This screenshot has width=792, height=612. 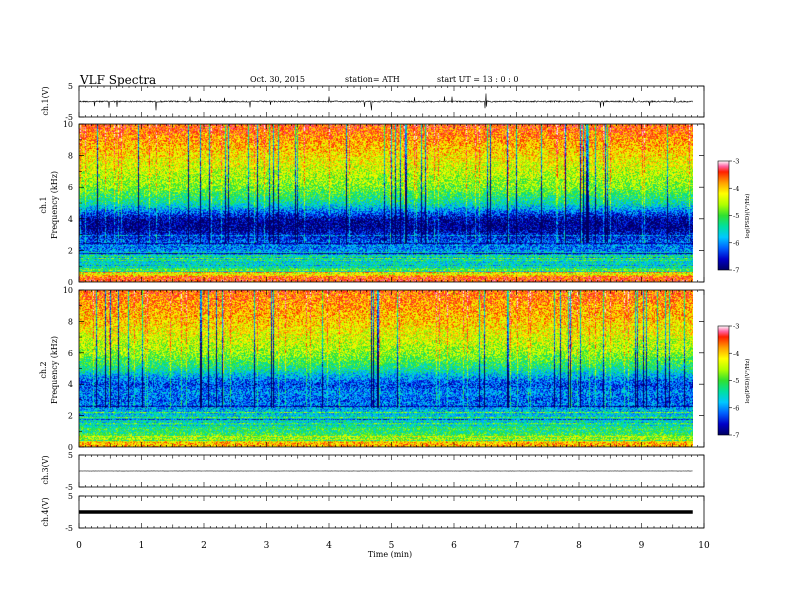 I want to click on colorbar-ch2-label: log(PSD)(V²/Hz), so click(x=747, y=381).